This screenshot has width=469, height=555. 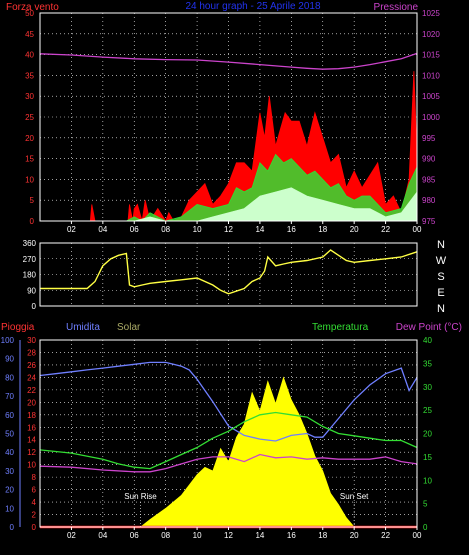 I want to click on rain-y-tick-label: 24, so click(x=31, y=377).